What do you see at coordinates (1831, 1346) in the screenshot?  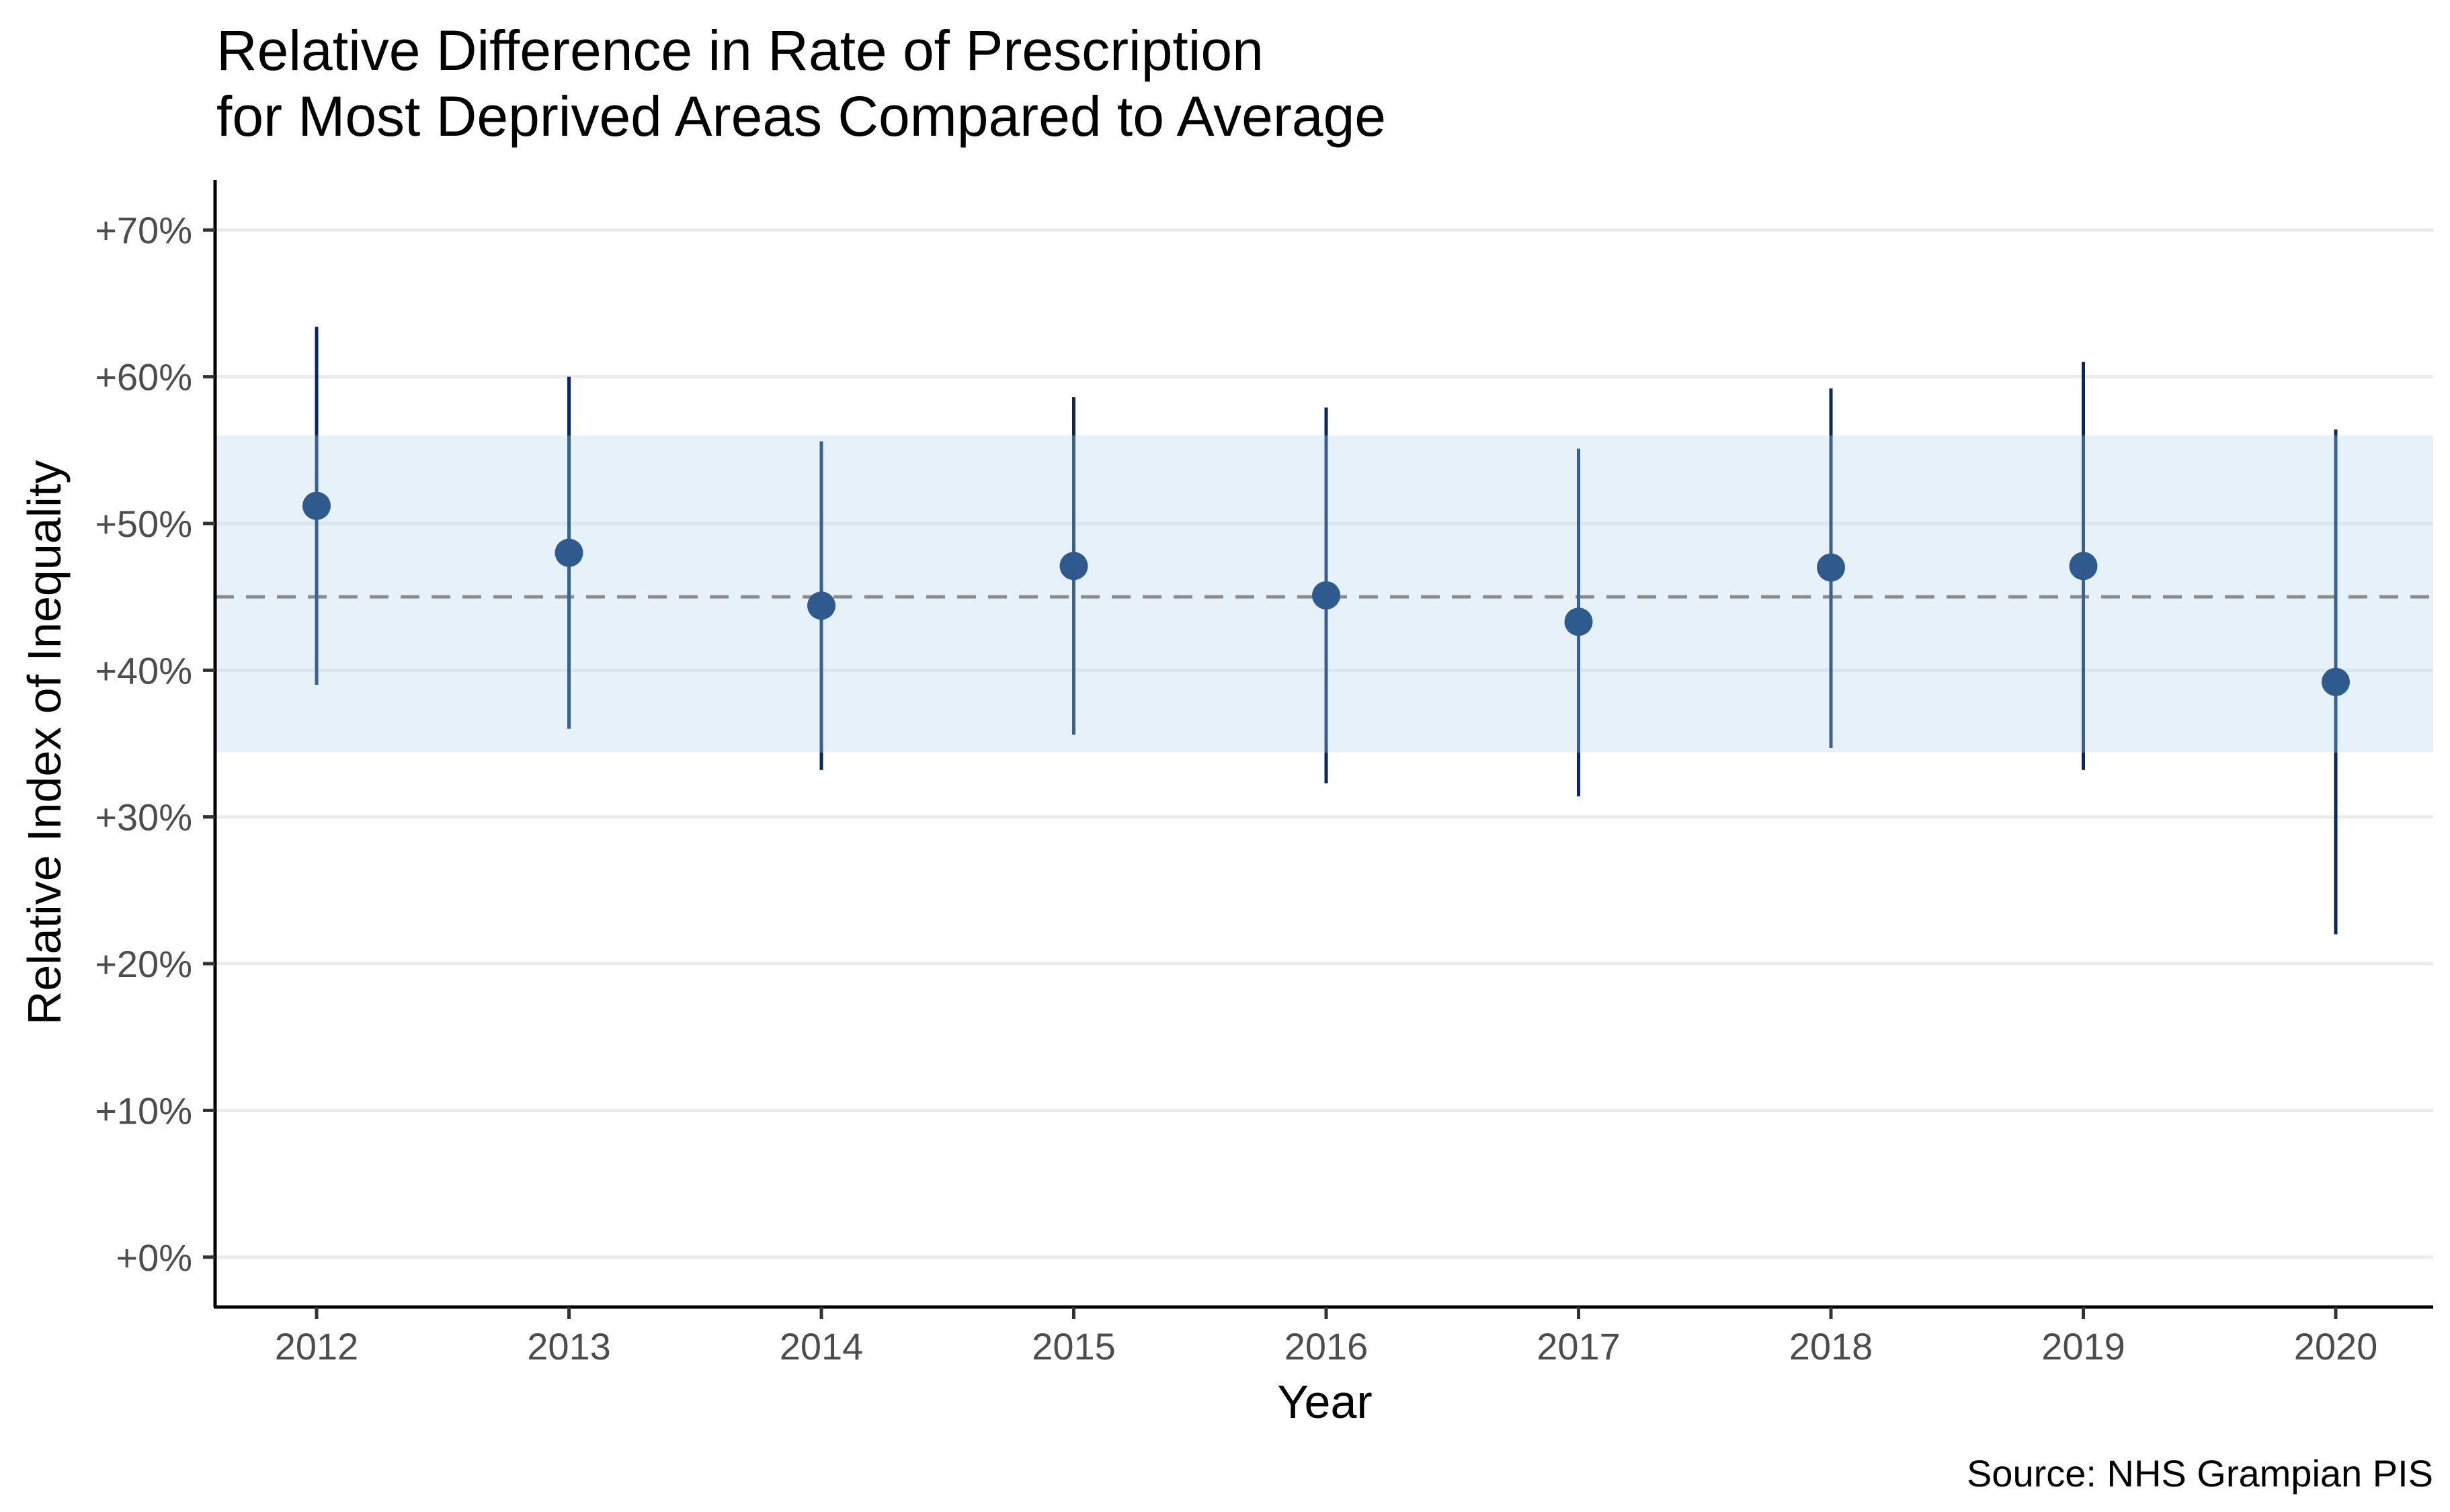 I see `x-tick-label: 2018` at bounding box center [1831, 1346].